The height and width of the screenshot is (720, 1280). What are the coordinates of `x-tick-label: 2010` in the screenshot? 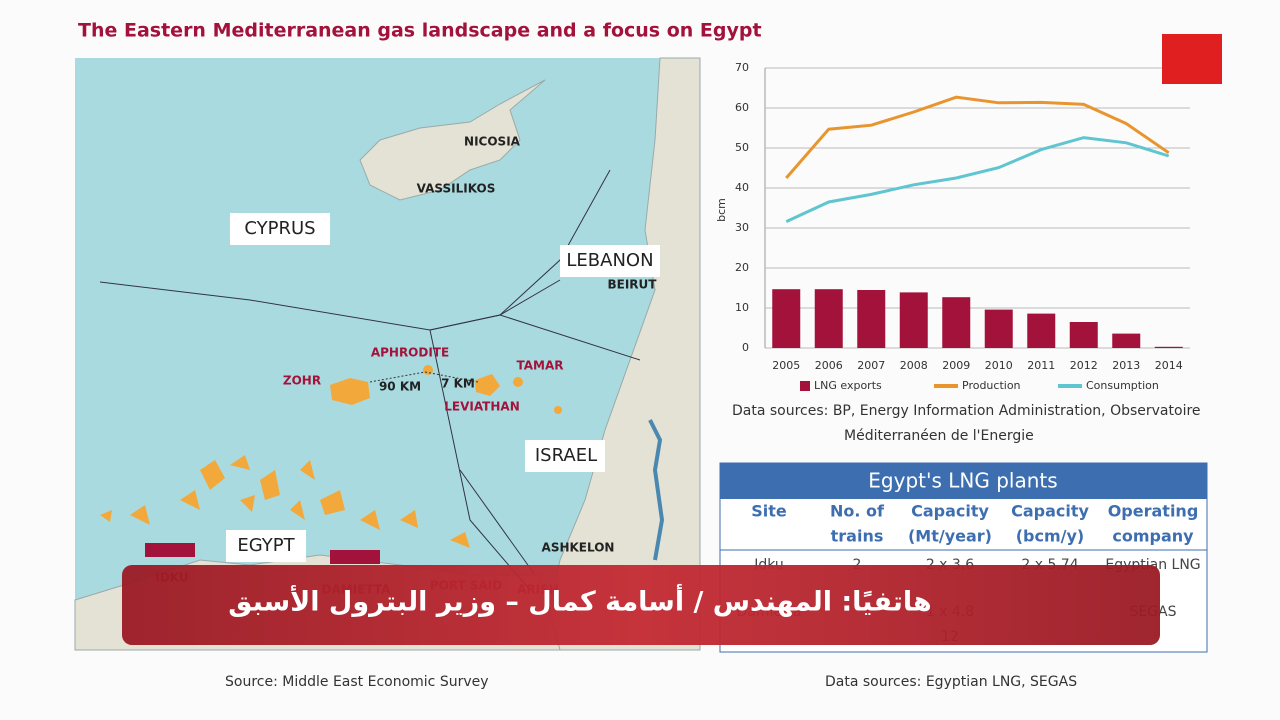 It's located at (999, 365).